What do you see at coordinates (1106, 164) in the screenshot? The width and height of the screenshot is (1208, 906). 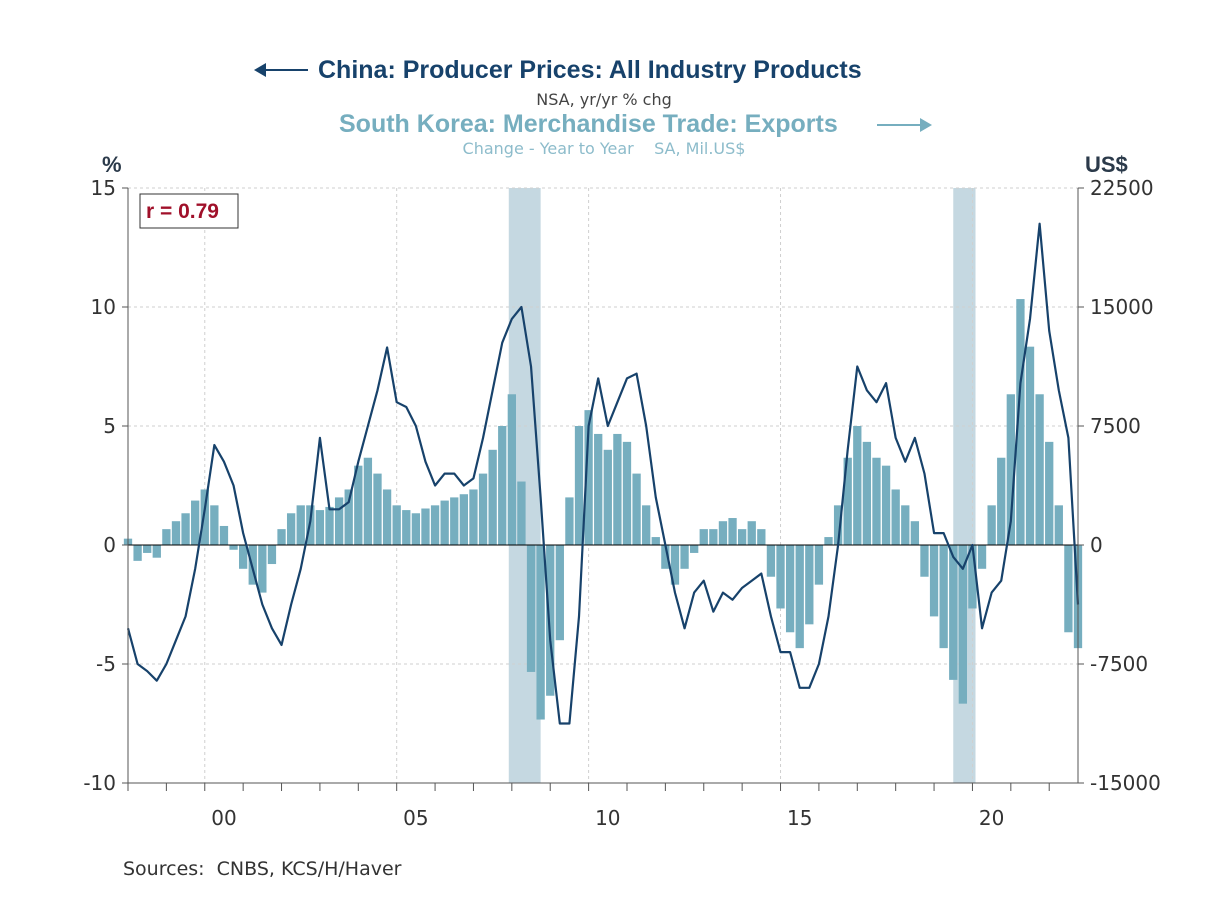 I see `right-axis-unit: US$` at bounding box center [1106, 164].